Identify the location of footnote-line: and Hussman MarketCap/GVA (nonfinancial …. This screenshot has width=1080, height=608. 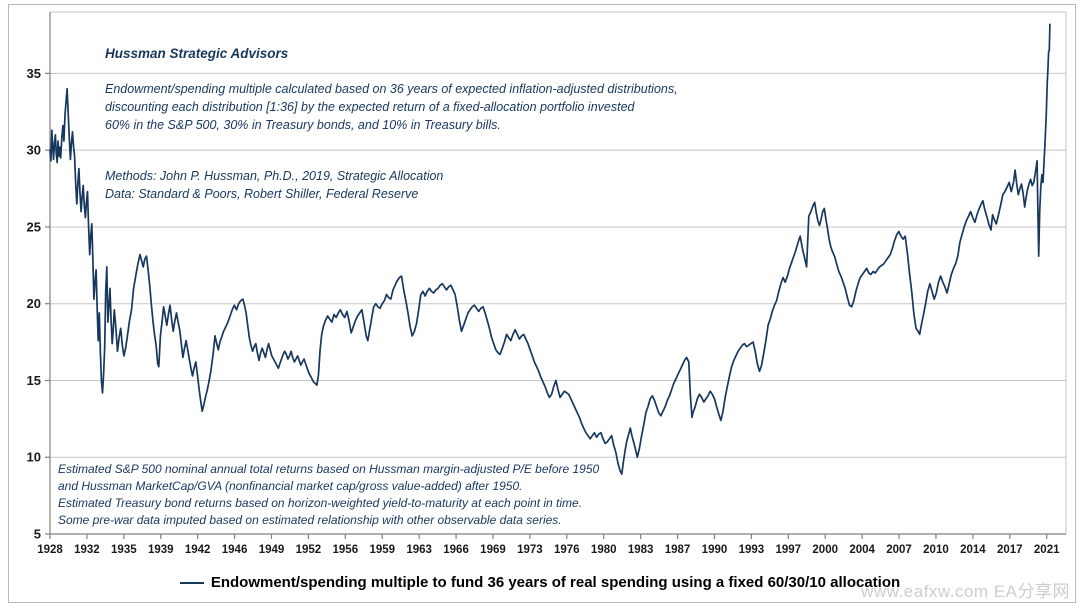
(290, 486).